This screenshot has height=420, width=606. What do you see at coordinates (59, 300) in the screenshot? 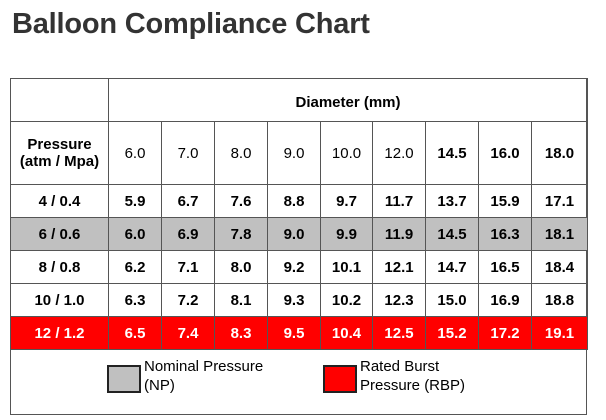
I see `pressure-cell: 10 / 1.0` at bounding box center [59, 300].